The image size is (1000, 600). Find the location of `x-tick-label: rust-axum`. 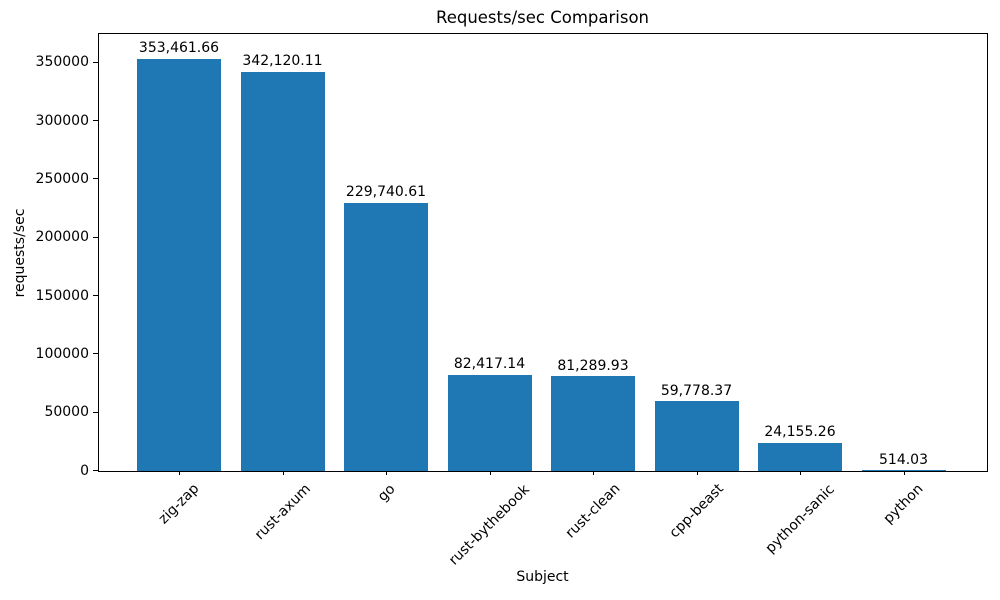

x-tick-label: rust-axum is located at coordinates (282, 512).